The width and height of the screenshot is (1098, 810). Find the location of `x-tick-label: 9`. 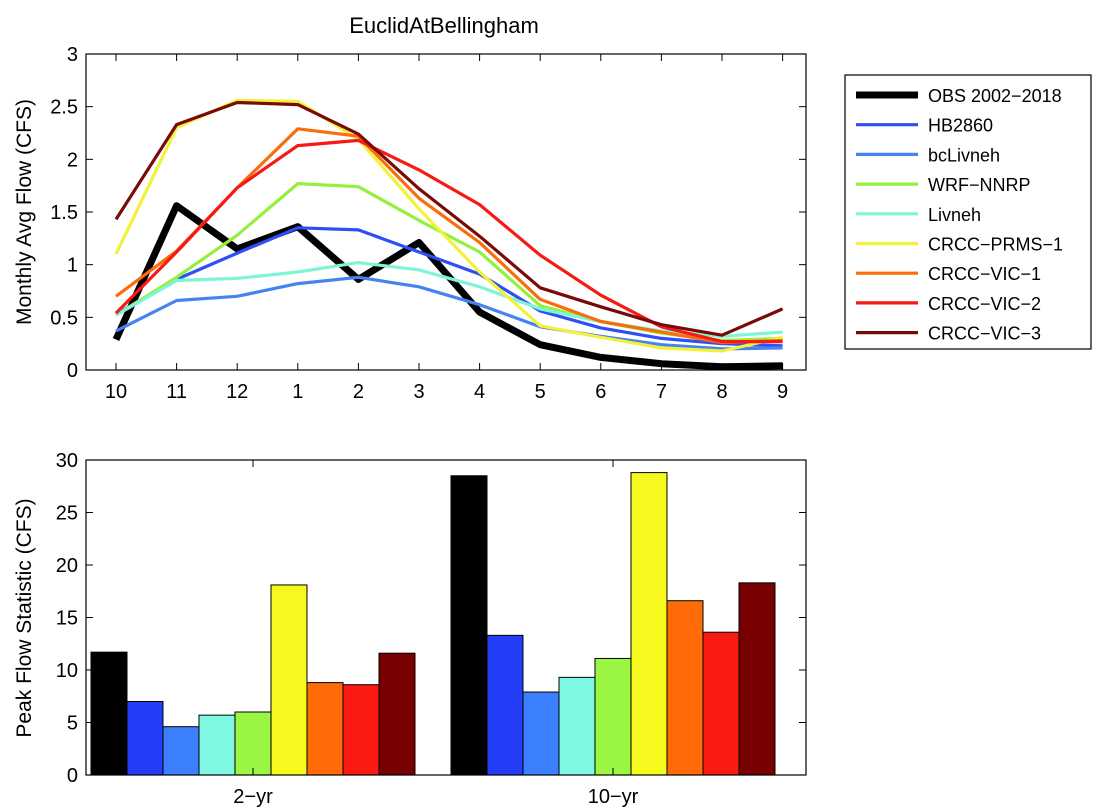

x-tick-label: 9 is located at coordinates (782, 392).